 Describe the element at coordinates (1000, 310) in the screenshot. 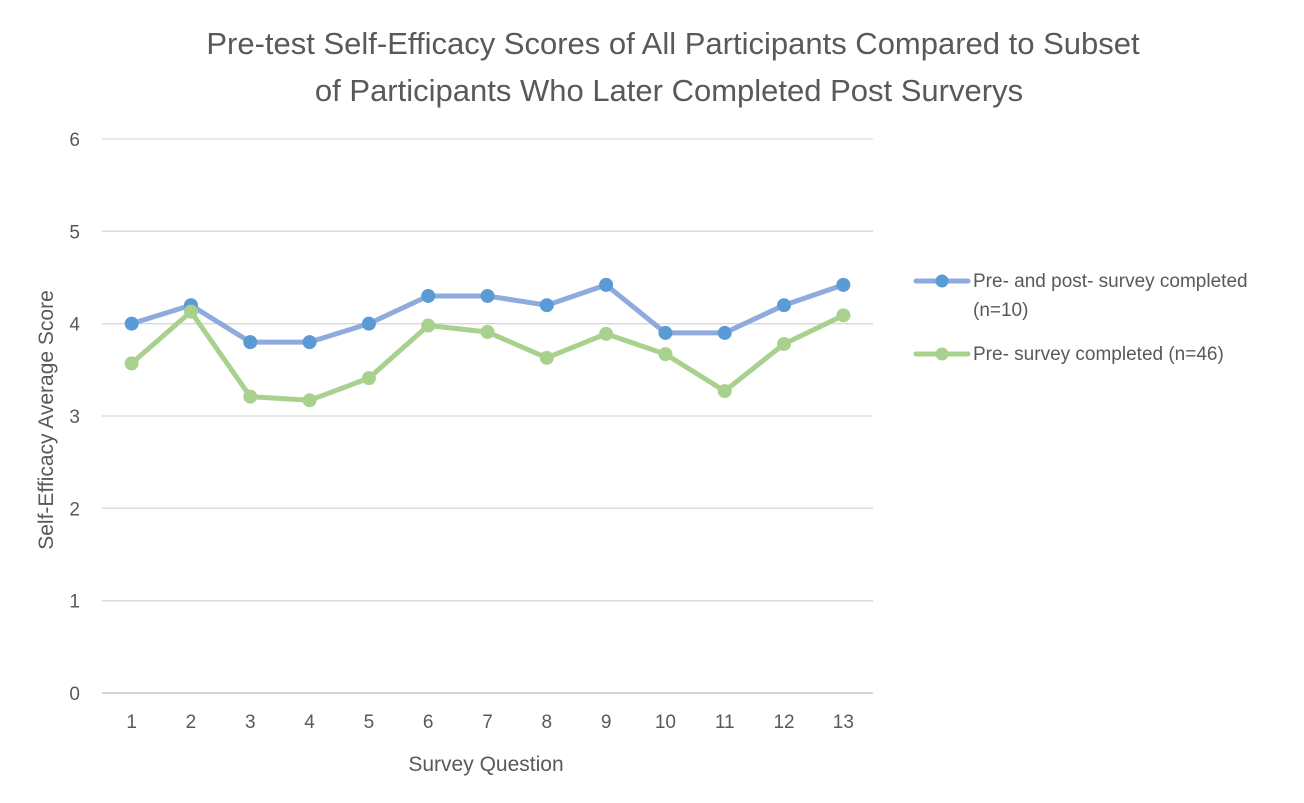

I see `legend-label-1-line-2: (n=10)` at that location.